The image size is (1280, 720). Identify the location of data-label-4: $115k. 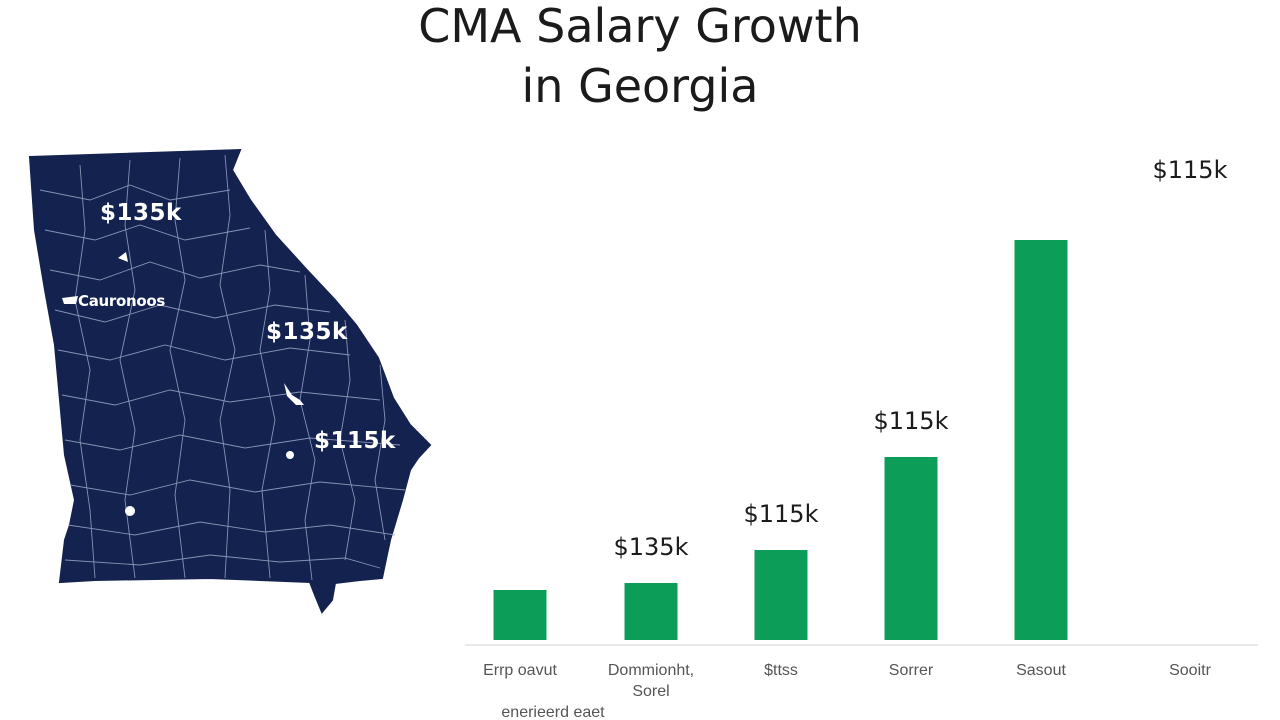
(911, 421).